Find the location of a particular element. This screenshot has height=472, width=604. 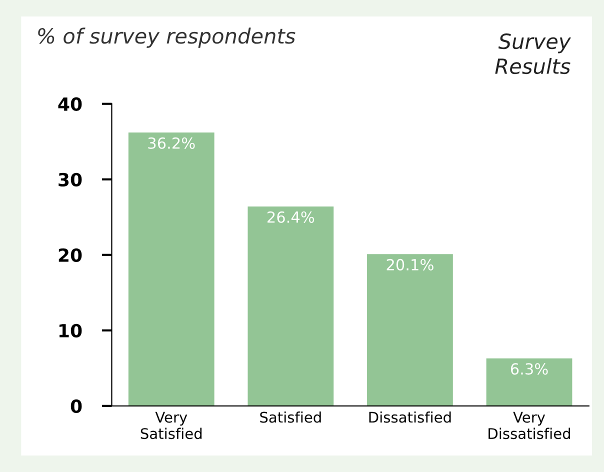

x-tick-label: Dissatisfied is located at coordinates (410, 417).